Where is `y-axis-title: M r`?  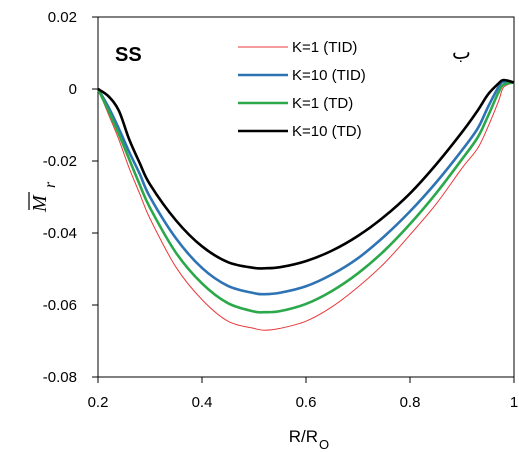 y-axis-title: M r is located at coordinates (43, 197).